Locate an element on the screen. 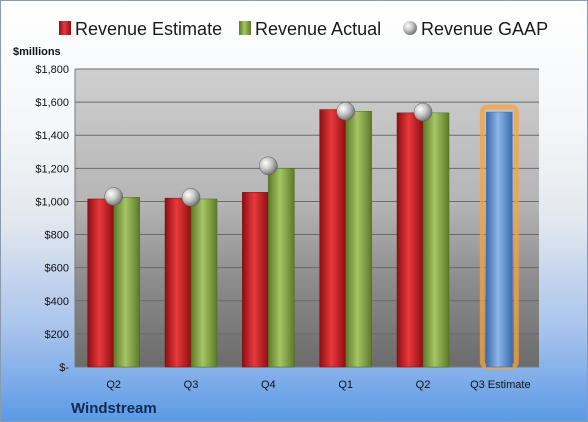 This screenshot has width=588, height=422. y-tick-label: $400 is located at coordinates (57, 302).